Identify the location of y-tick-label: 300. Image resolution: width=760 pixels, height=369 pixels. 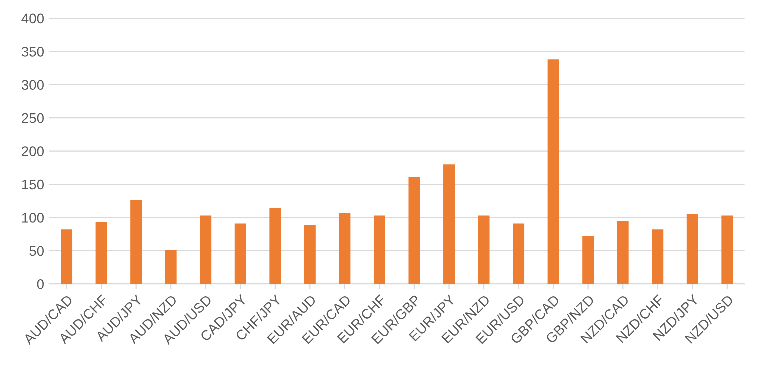
(33, 85).